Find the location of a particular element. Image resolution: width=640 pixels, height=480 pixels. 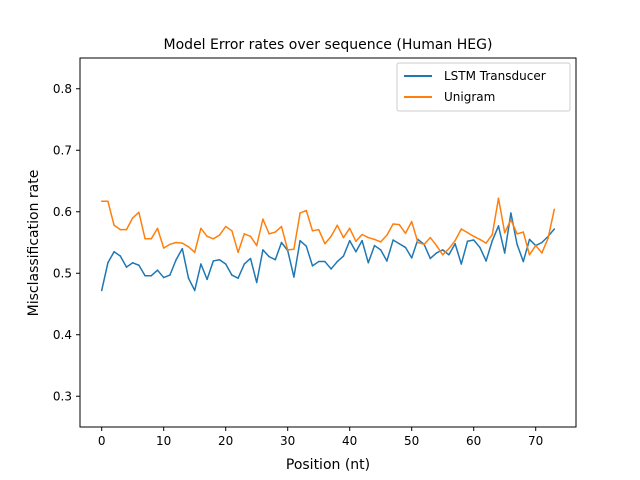

legend-box is located at coordinates (483, 87).